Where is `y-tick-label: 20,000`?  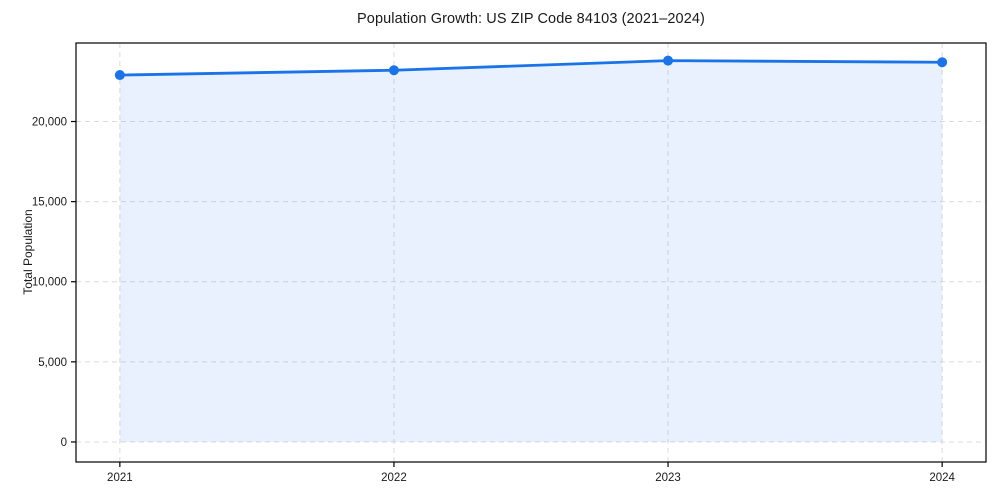
y-tick-label: 20,000 is located at coordinates (49, 123).